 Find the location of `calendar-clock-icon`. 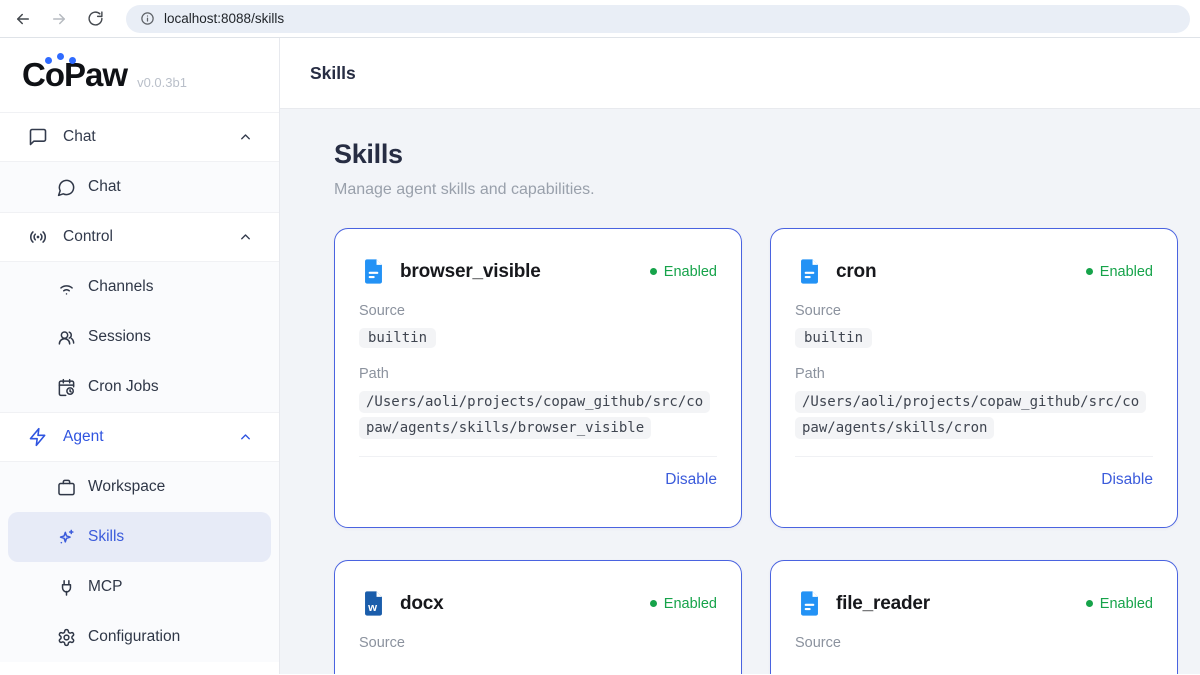

calendar-clock-icon is located at coordinates (66, 387).